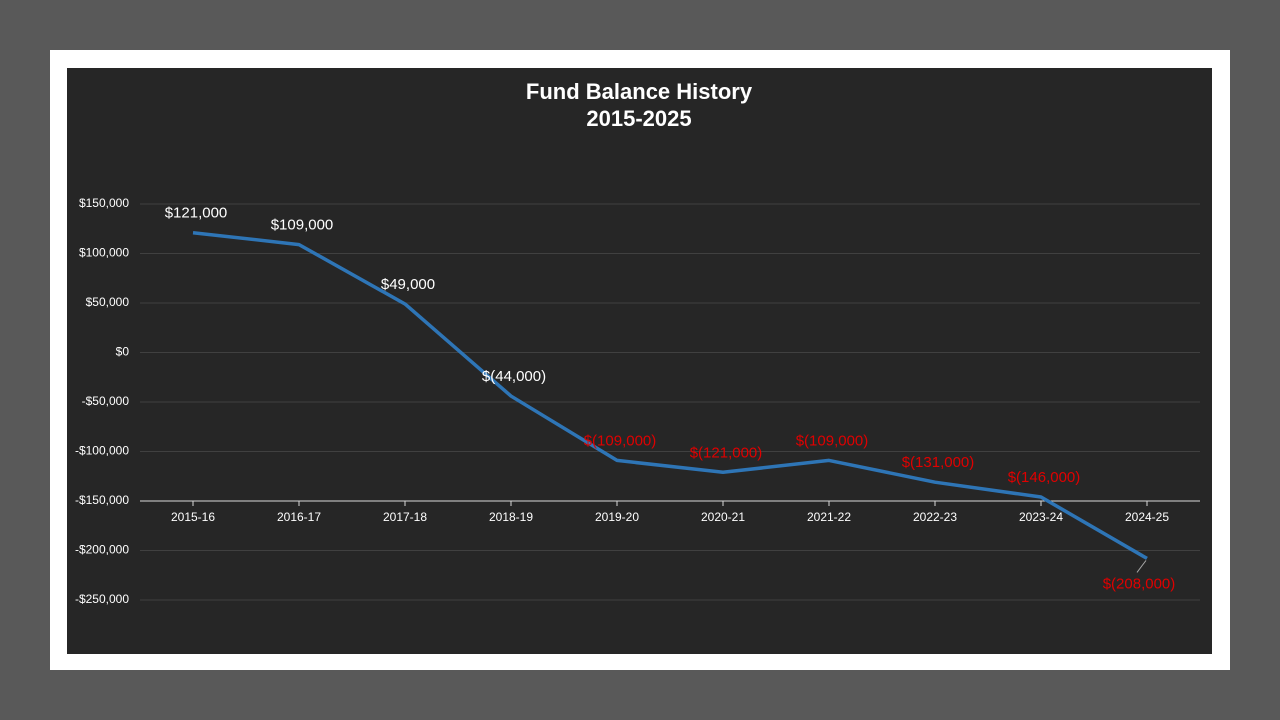 The image size is (1280, 720). Describe the element at coordinates (108, 302) in the screenshot. I see `y-tick-label: $50,000` at that location.